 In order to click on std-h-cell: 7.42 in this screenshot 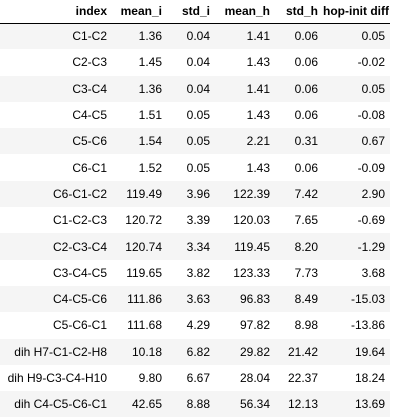, I will do `click(306, 193)`.